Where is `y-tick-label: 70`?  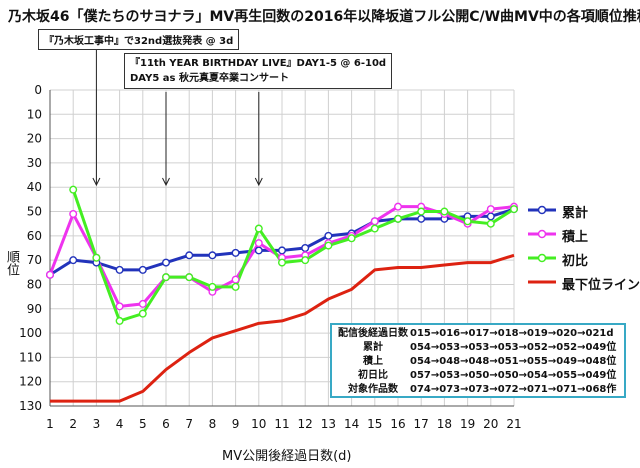
y-tick-label: 70 is located at coordinates (34, 260).